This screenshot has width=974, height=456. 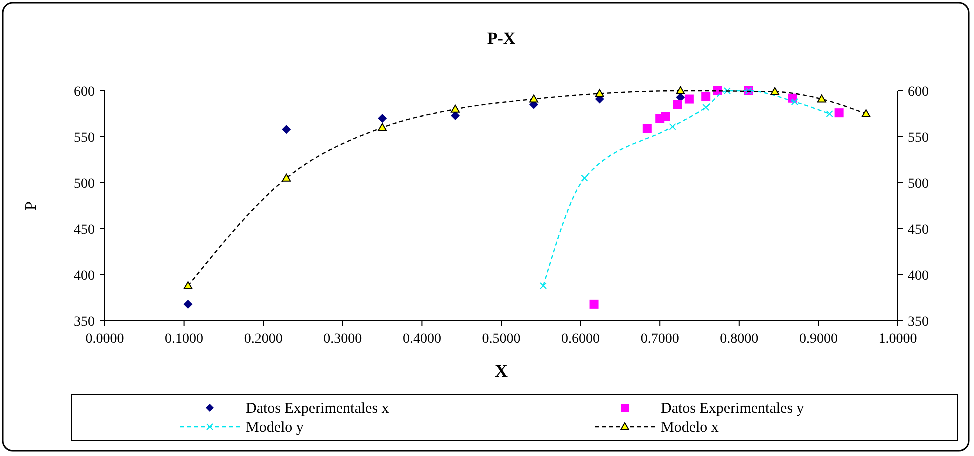 What do you see at coordinates (918, 138) in the screenshot?
I see `y2-tick-label: 550` at bounding box center [918, 138].